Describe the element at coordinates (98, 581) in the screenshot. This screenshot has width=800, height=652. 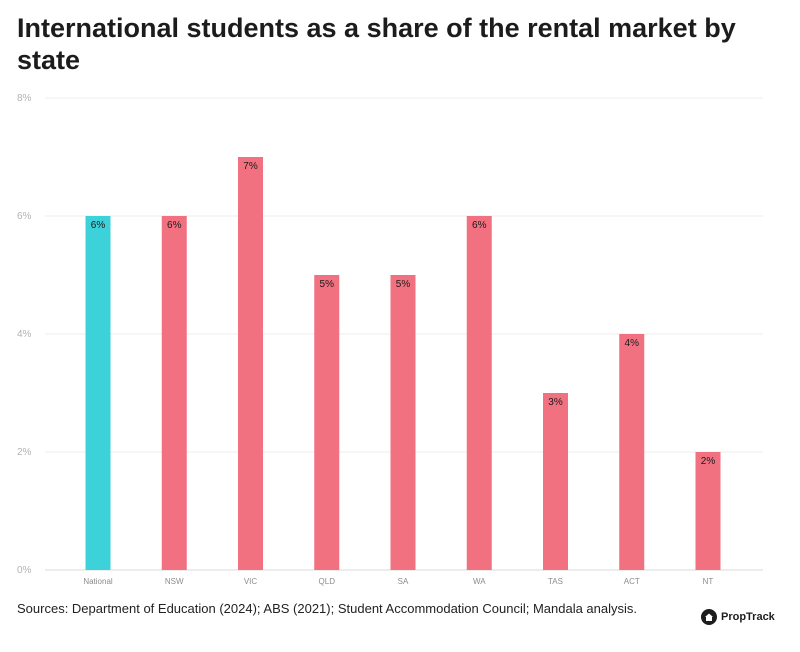
I see `x-tick-label: National` at that location.